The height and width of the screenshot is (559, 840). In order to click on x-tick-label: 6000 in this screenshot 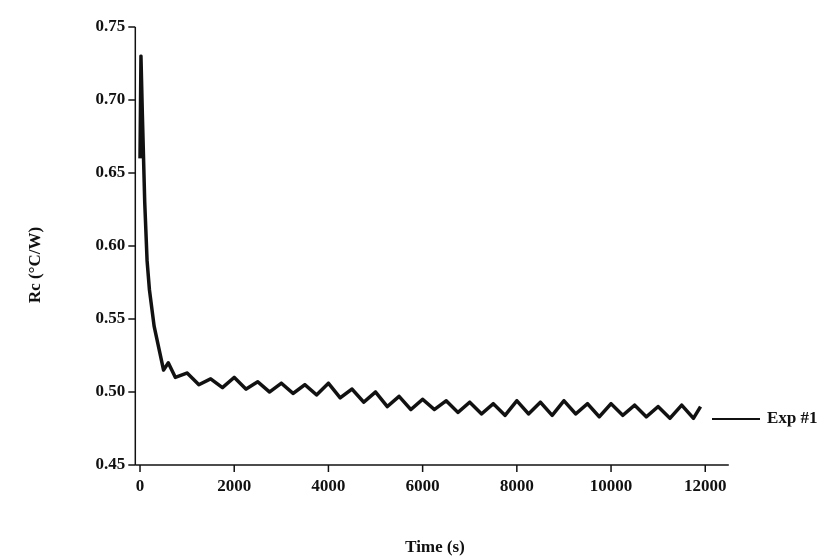, I will do `click(423, 485)`.